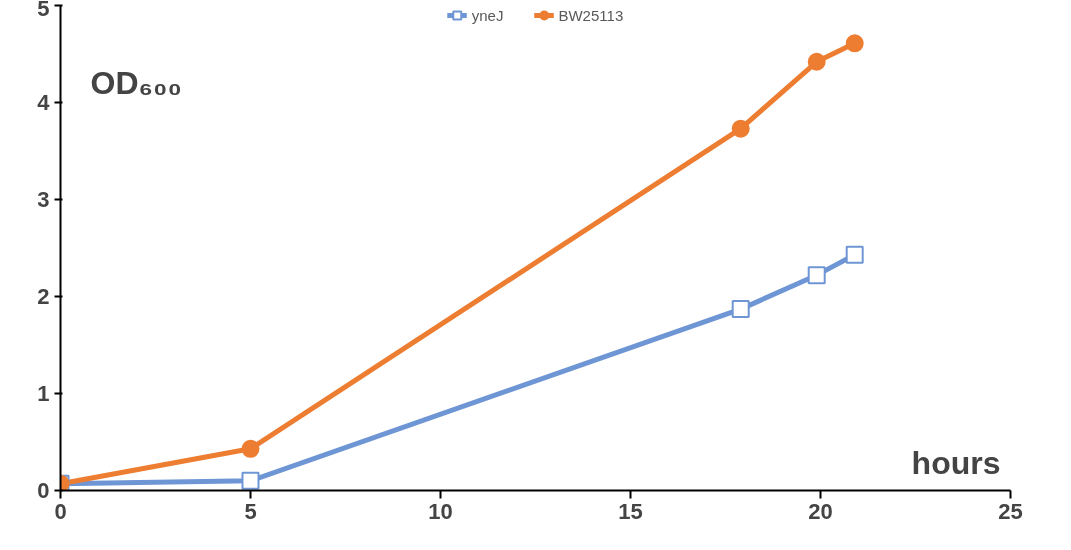 Image resolution: width=1071 pixels, height=550 pixels. What do you see at coordinates (250, 511) in the screenshot?
I see `x-tick-label: 5` at bounding box center [250, 511].